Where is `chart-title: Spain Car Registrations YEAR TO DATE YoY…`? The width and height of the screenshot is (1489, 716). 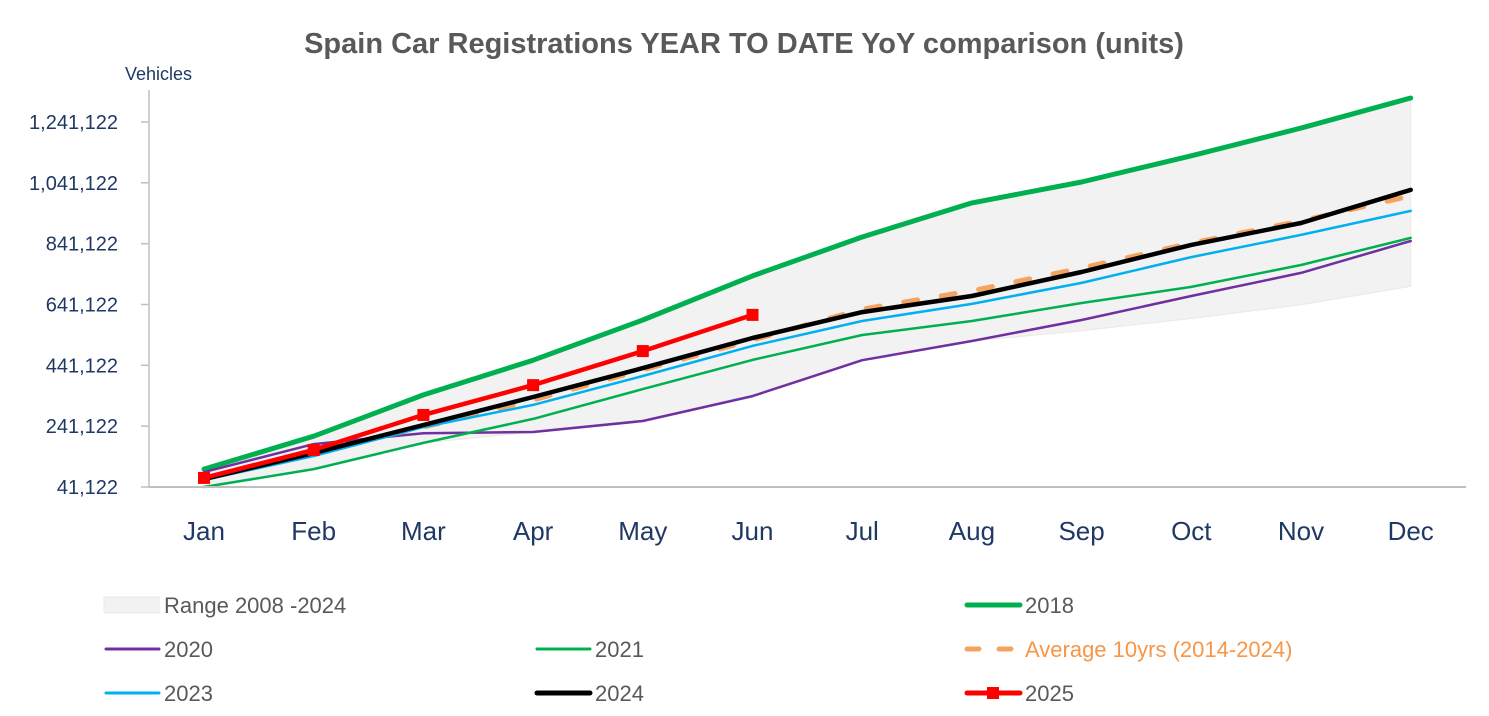
chart-title: Spain Car Registrations YEAR TO DATE YoY… is located at coordinates (744, 44).